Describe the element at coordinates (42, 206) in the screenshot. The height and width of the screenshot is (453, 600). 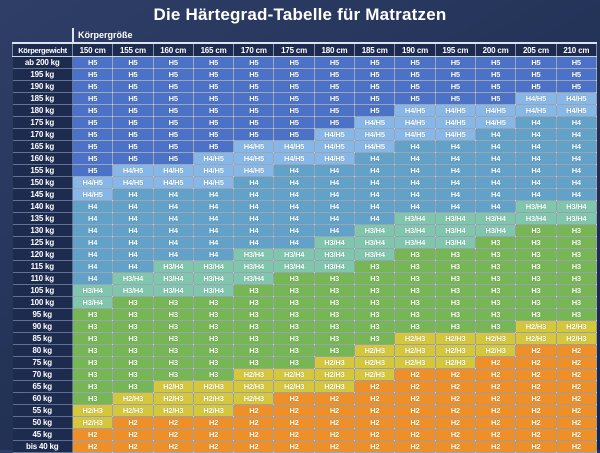
I see `row-header: 140 kg` at that location.